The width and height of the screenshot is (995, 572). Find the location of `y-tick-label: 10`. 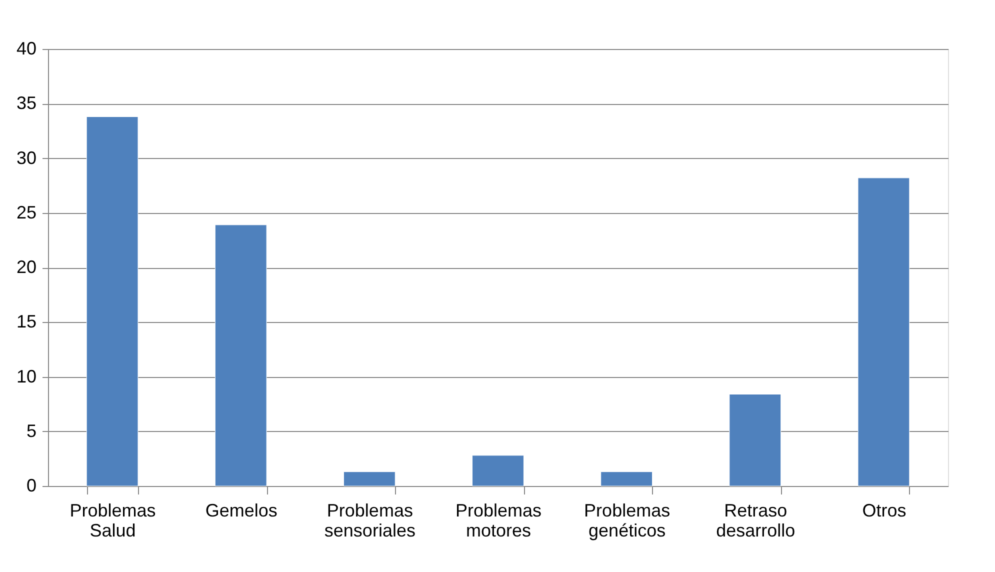

y-tick-label: 10 is located at coordinates (26, 376).